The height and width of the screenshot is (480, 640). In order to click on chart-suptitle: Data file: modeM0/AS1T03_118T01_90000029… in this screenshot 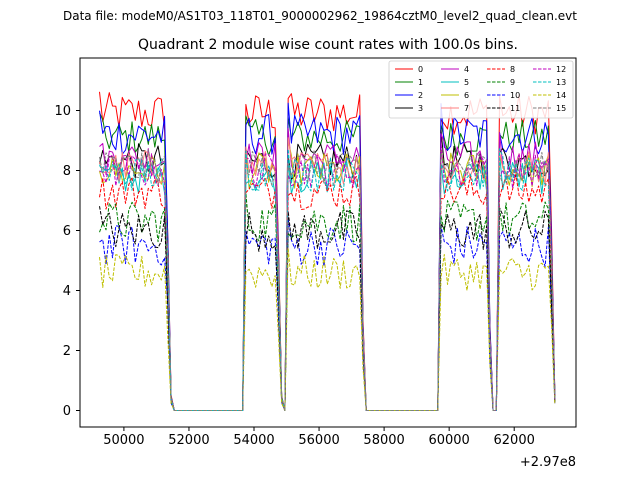, I will do `click(320, 16)`.